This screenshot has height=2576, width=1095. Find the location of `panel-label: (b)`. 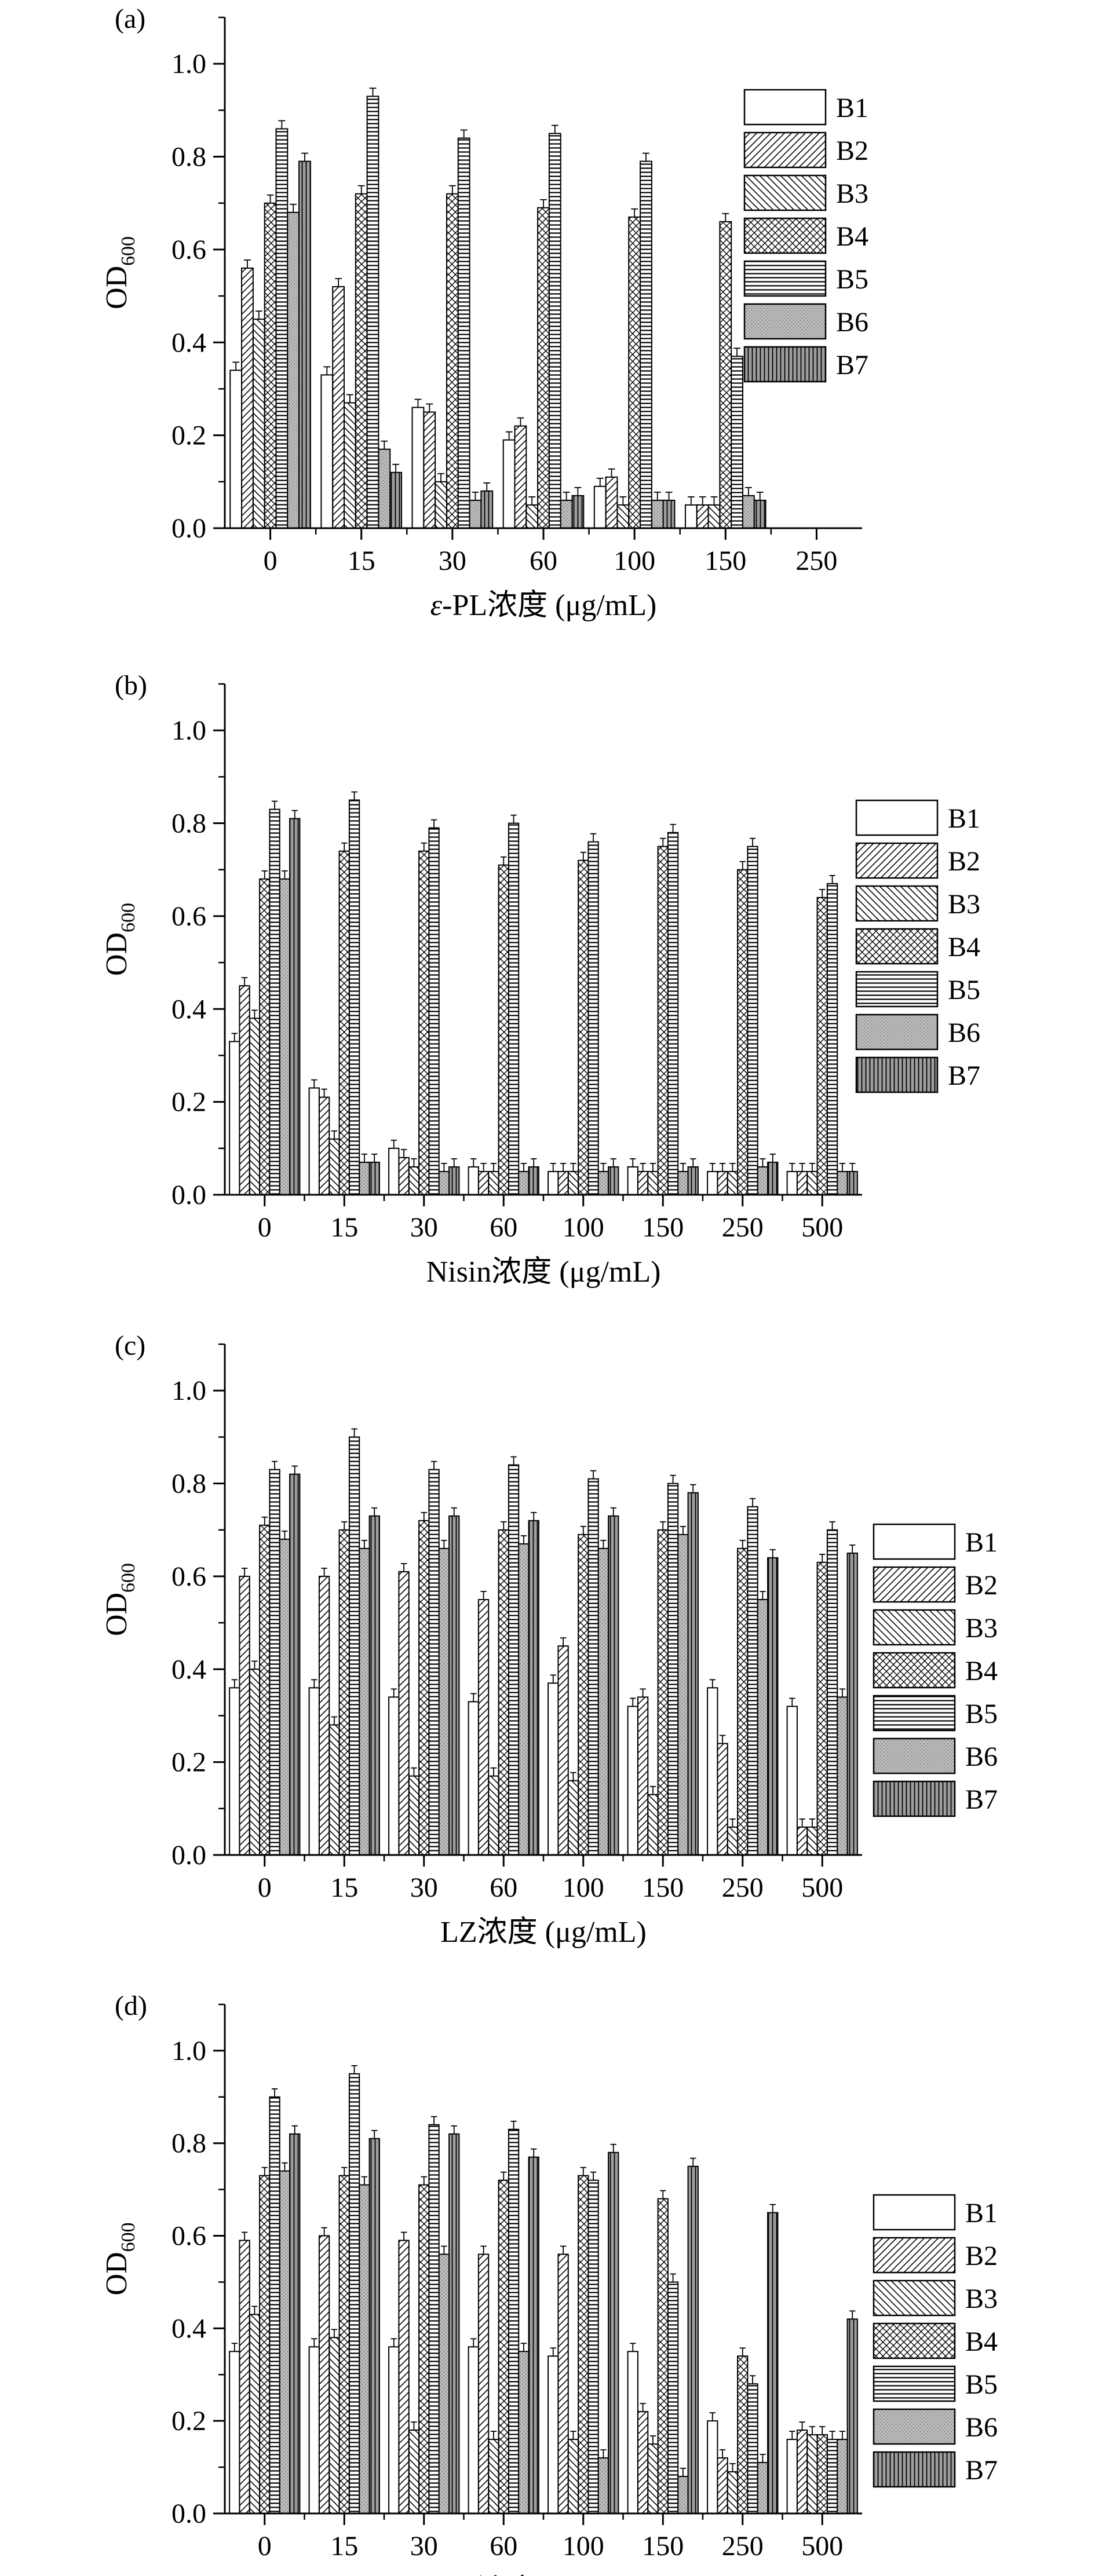

panel-label: (b) is located at coordinates (131, 685).